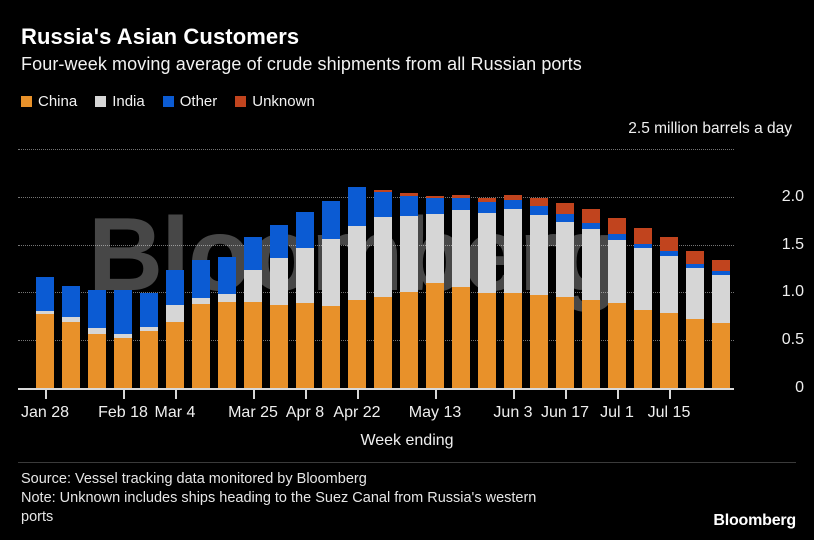  I want to click on y-axis-tick-label: 1.0, so click(792, 292).